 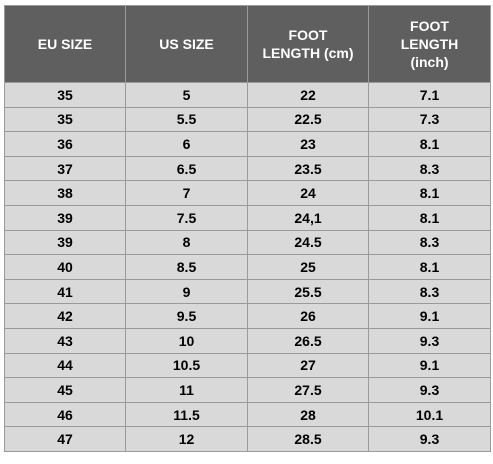 What do you see at coordinates (186, 439) in the screenshot?
I see `us-size-cell: 12` at bounding box center [186, 439].